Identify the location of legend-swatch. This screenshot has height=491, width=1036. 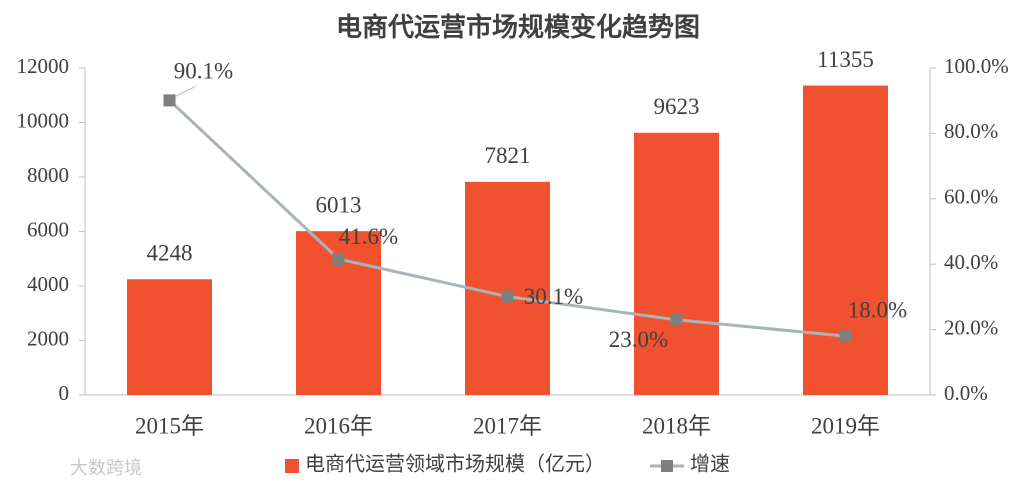
(292, 466).